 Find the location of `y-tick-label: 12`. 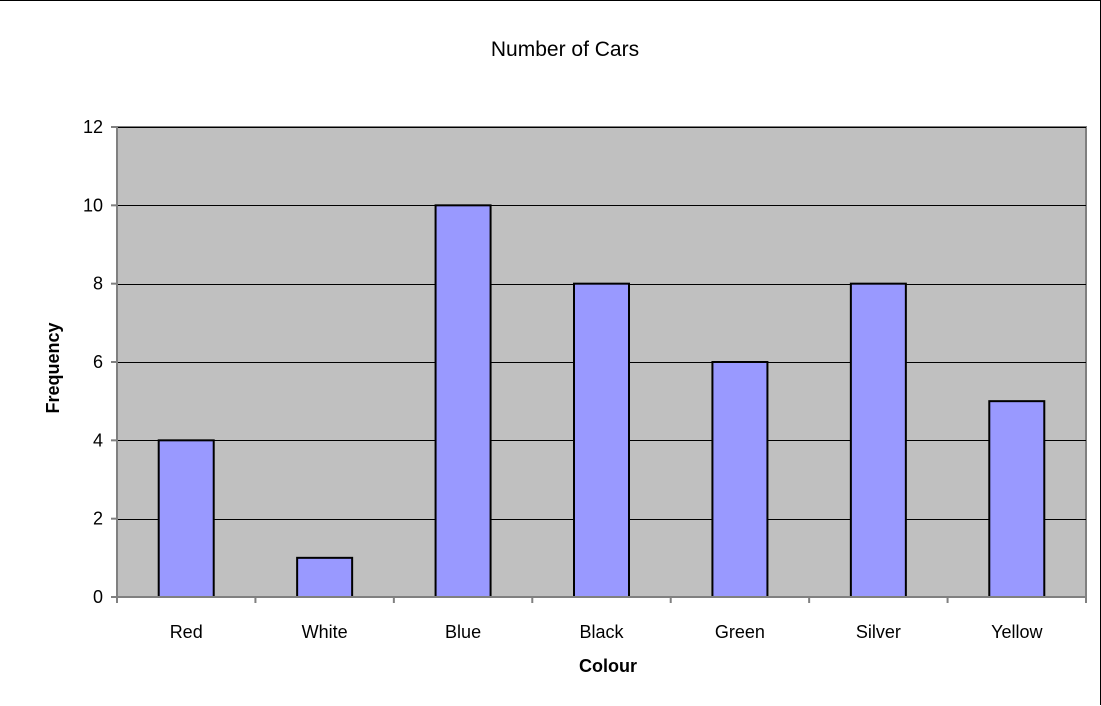

y-tick-label: 12 is located at coordinates (93, 127).